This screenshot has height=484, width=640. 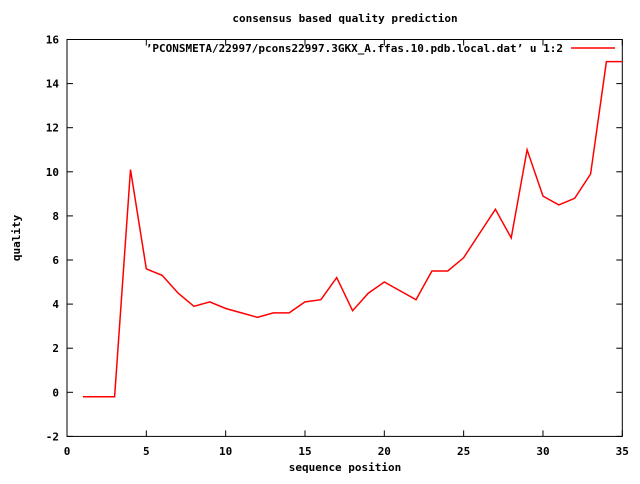 I want to click on y-tick-label: 8, so click(x=55, y=216).